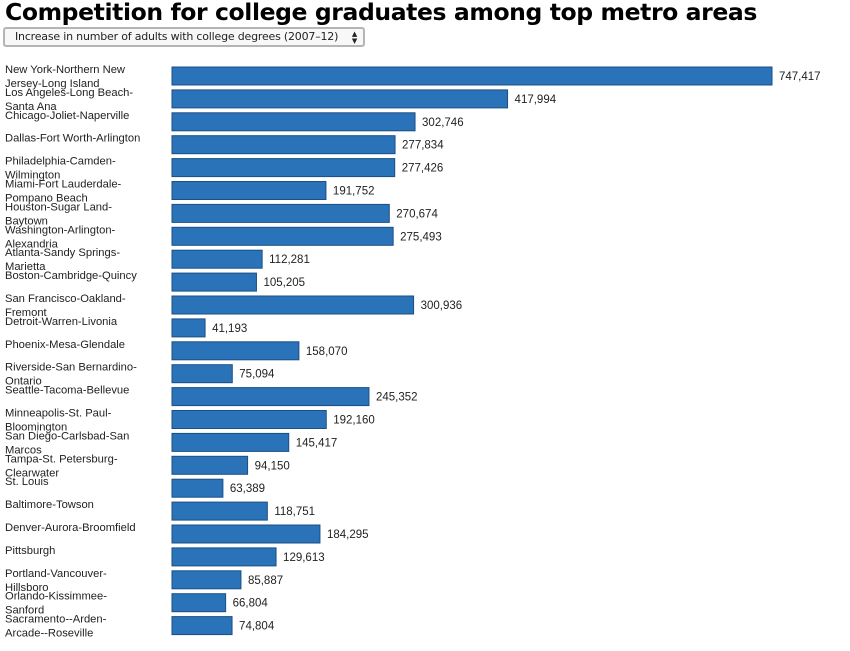 The width and height of the screenshot is (850, 651). I want to click on value-label: 63,389, so click(247, 489).